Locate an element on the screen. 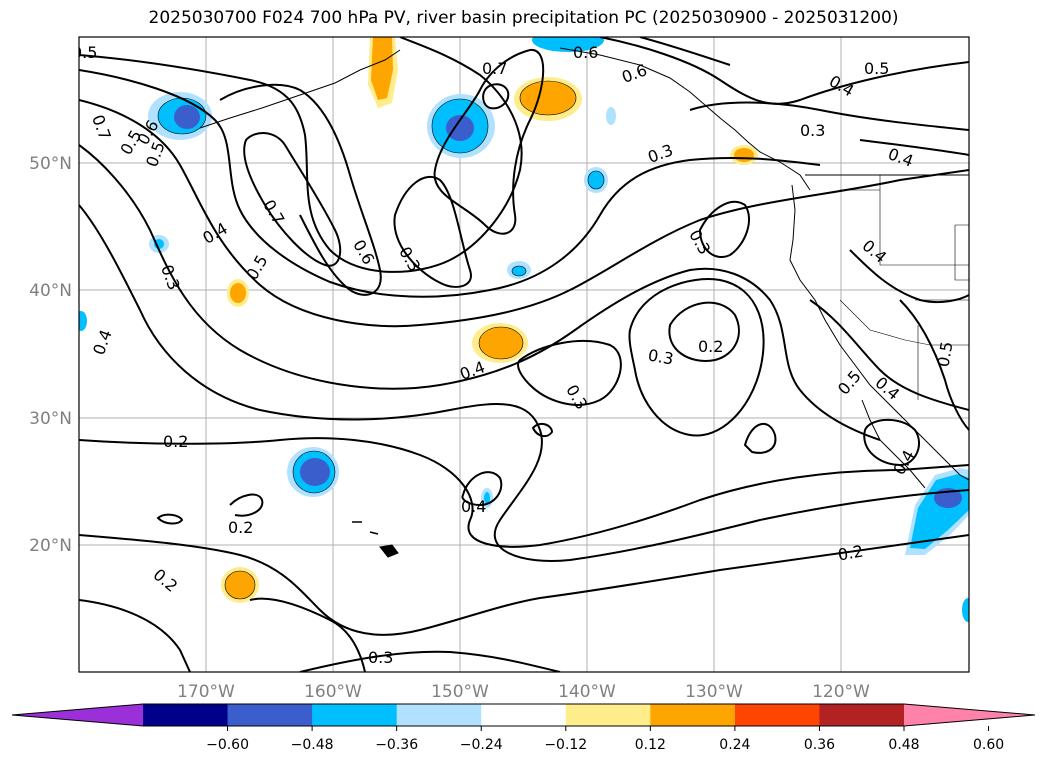  colorbar-tick-label: 0.12 is located at coordinates (650, 745).